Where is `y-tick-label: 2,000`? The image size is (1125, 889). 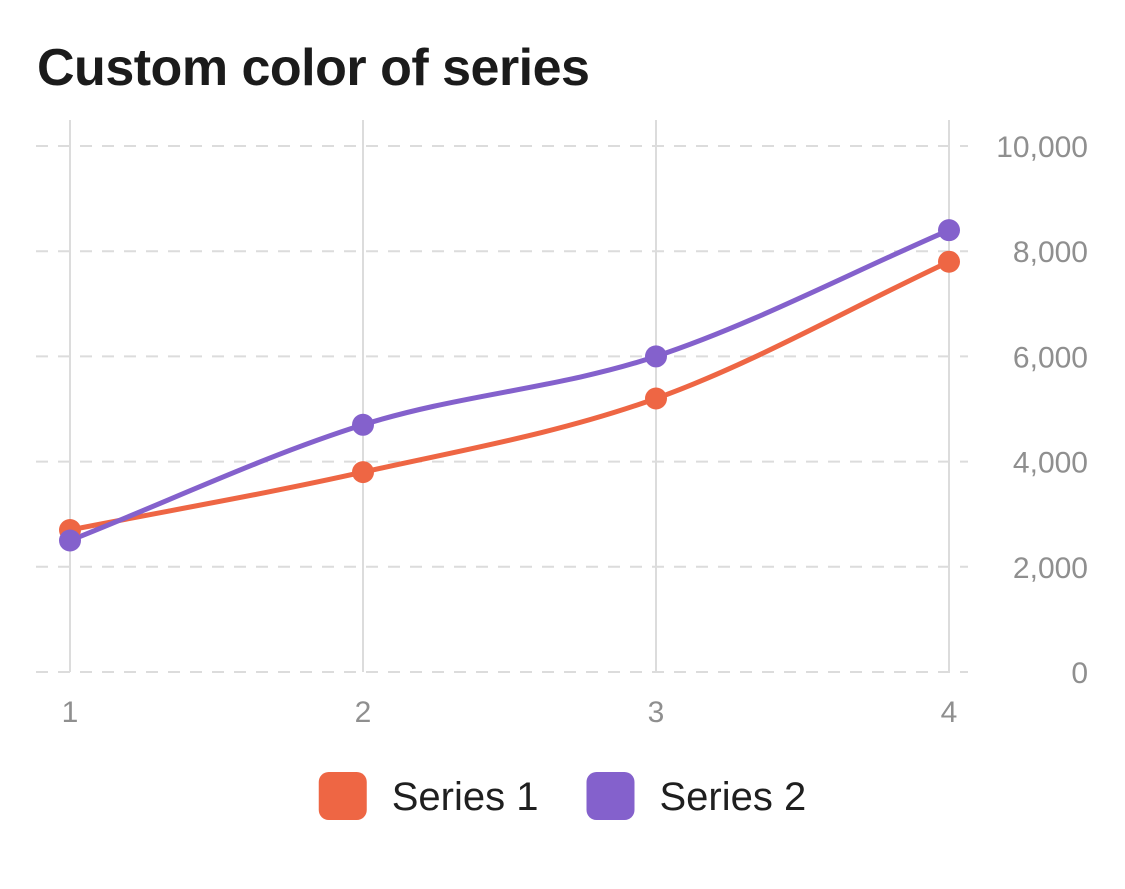
y-tick-label: 2,000 is located at coordinates (1050, 568).